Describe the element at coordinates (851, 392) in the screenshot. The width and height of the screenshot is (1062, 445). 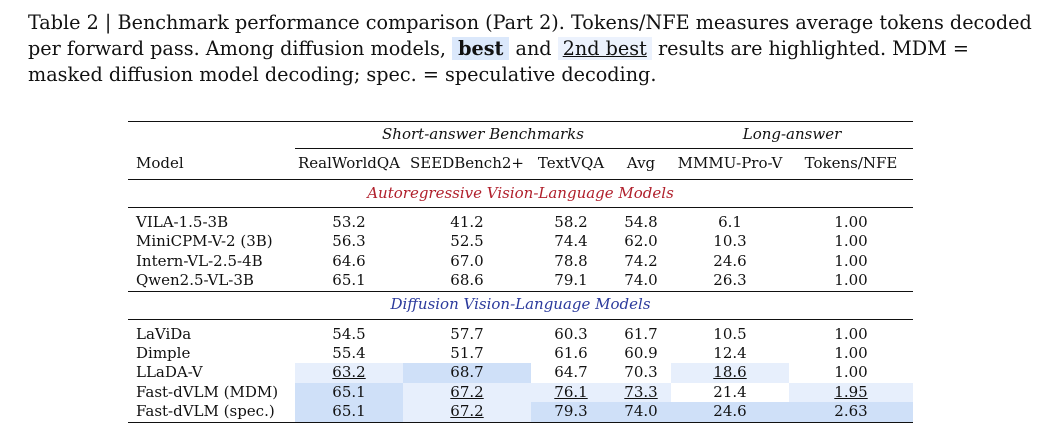
I see `cell-second-best: 1.95` at that location.